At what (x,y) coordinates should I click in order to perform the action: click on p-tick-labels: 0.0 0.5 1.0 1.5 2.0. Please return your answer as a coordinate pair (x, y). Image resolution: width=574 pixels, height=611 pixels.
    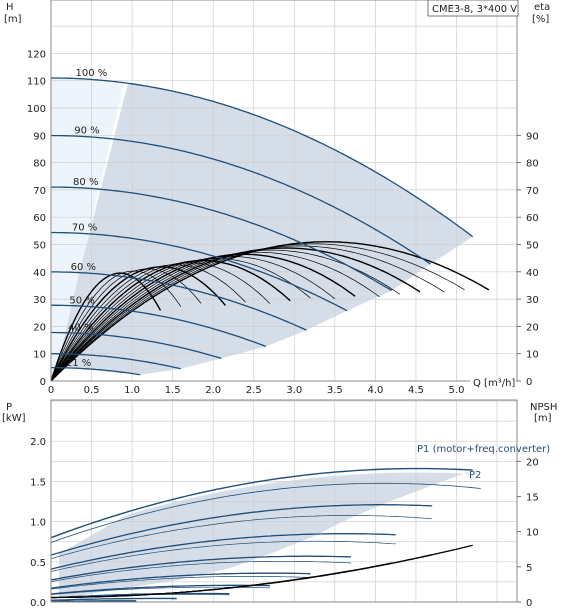
    Looking at the image, I should click on (38, 523).